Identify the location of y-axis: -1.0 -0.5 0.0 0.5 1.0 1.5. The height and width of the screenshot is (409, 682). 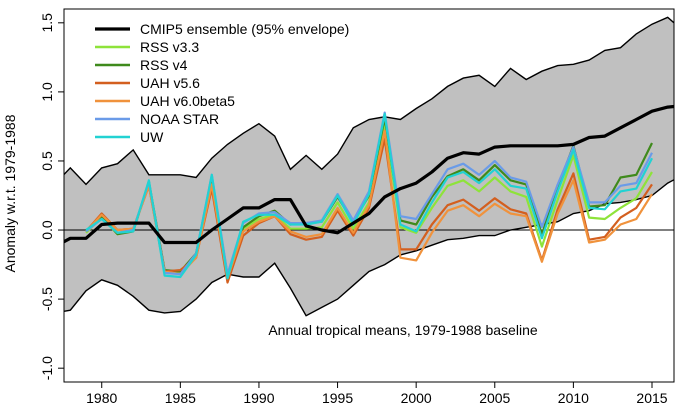
(51, 196).